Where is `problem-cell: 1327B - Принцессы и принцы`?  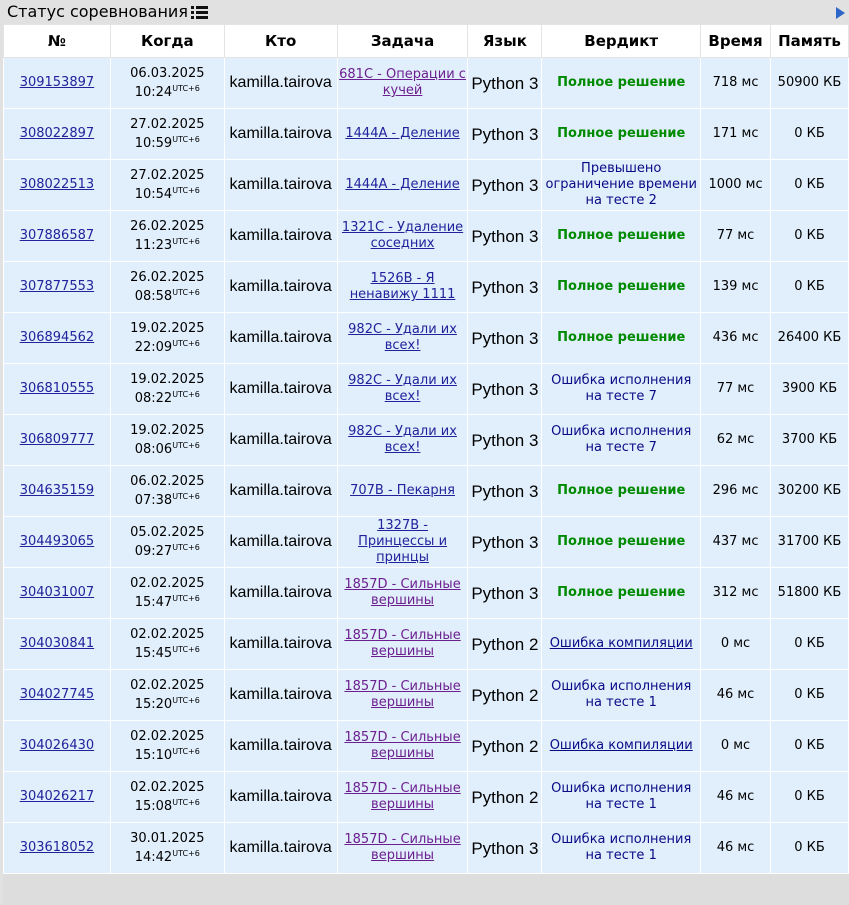
problem-cell: 1327B - Принцессы и принцы is located at coordinates (402, 542).